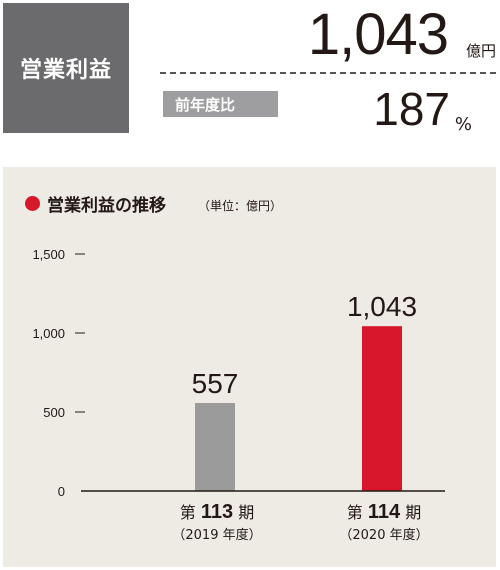  What do you see at coordinates (217, 512) in the screenshot?
I see `x-category-label: 第 113 期` at bounding box center [217, 512].